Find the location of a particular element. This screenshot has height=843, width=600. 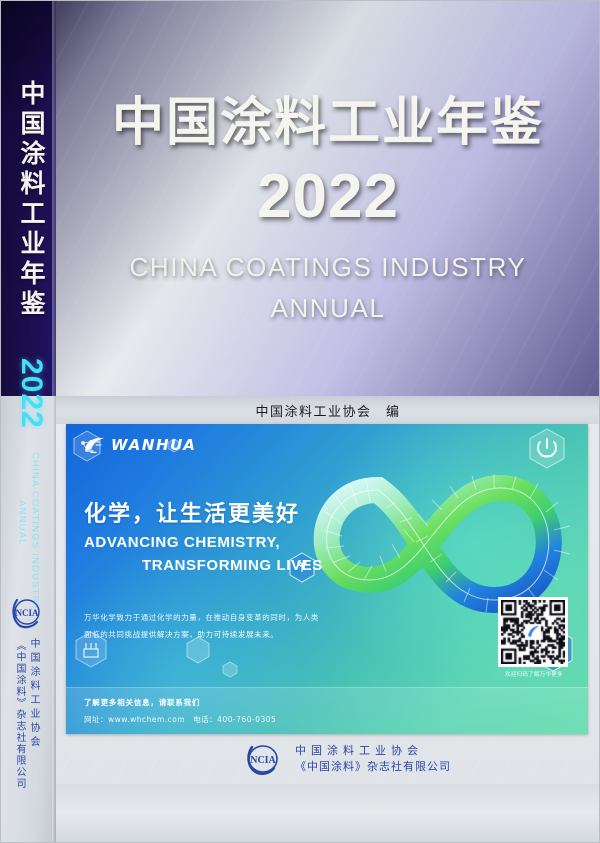

editor-band: 中国涂料工业协会 编 is located at coordinates (328, 410).